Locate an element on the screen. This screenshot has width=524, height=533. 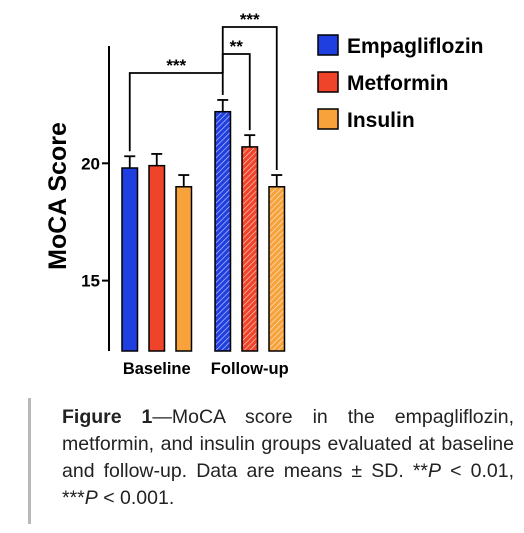
x-category-label: Baseline is located at coordinates (157, 369).